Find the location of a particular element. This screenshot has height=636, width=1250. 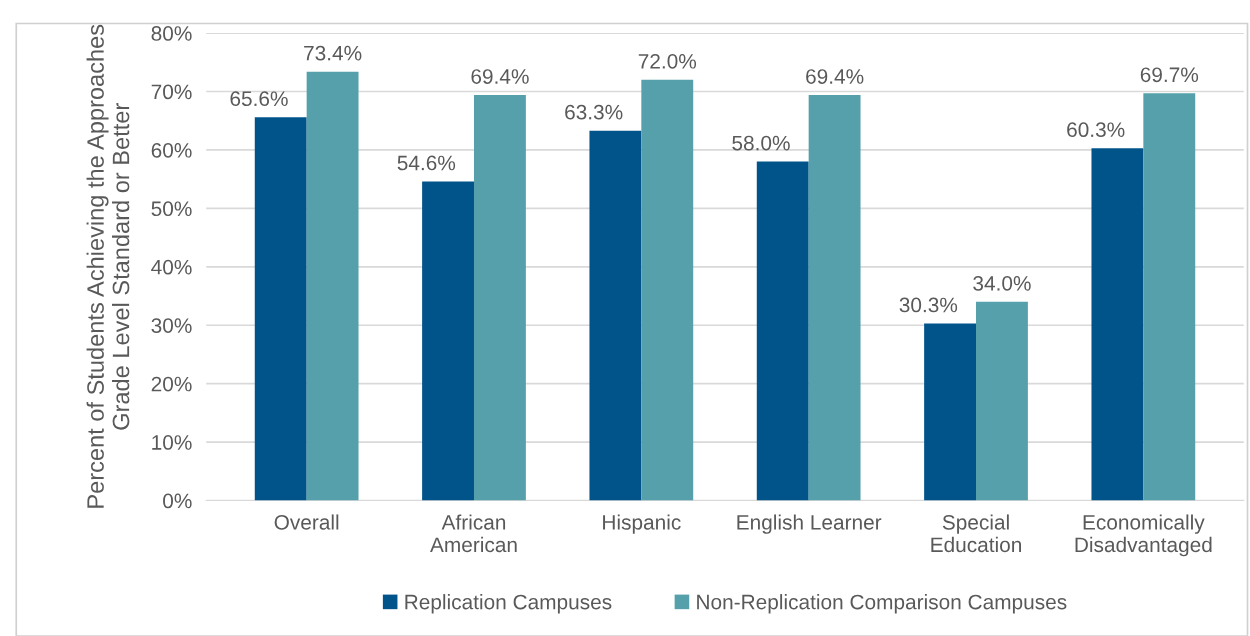

y-tick-label: 10% is located at coordinates (172, 442).